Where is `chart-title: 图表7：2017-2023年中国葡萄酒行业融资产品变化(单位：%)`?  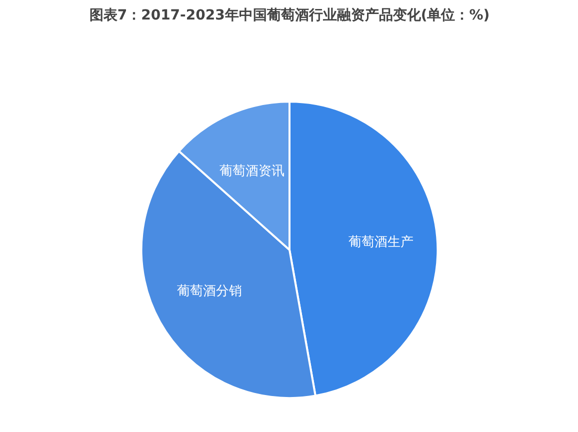
chart-title: 图表7：2017-2023年中国葡萄酒行业融资产品变化(单位：%) is located at coordinates (289, 15).